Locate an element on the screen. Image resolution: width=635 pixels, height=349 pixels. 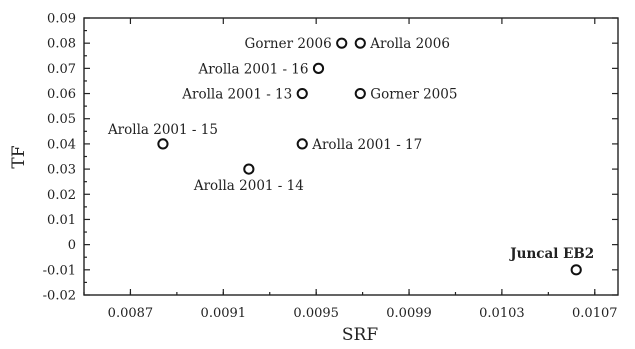
point-label: Juncal EB2 is located at coordinates (551, 254).